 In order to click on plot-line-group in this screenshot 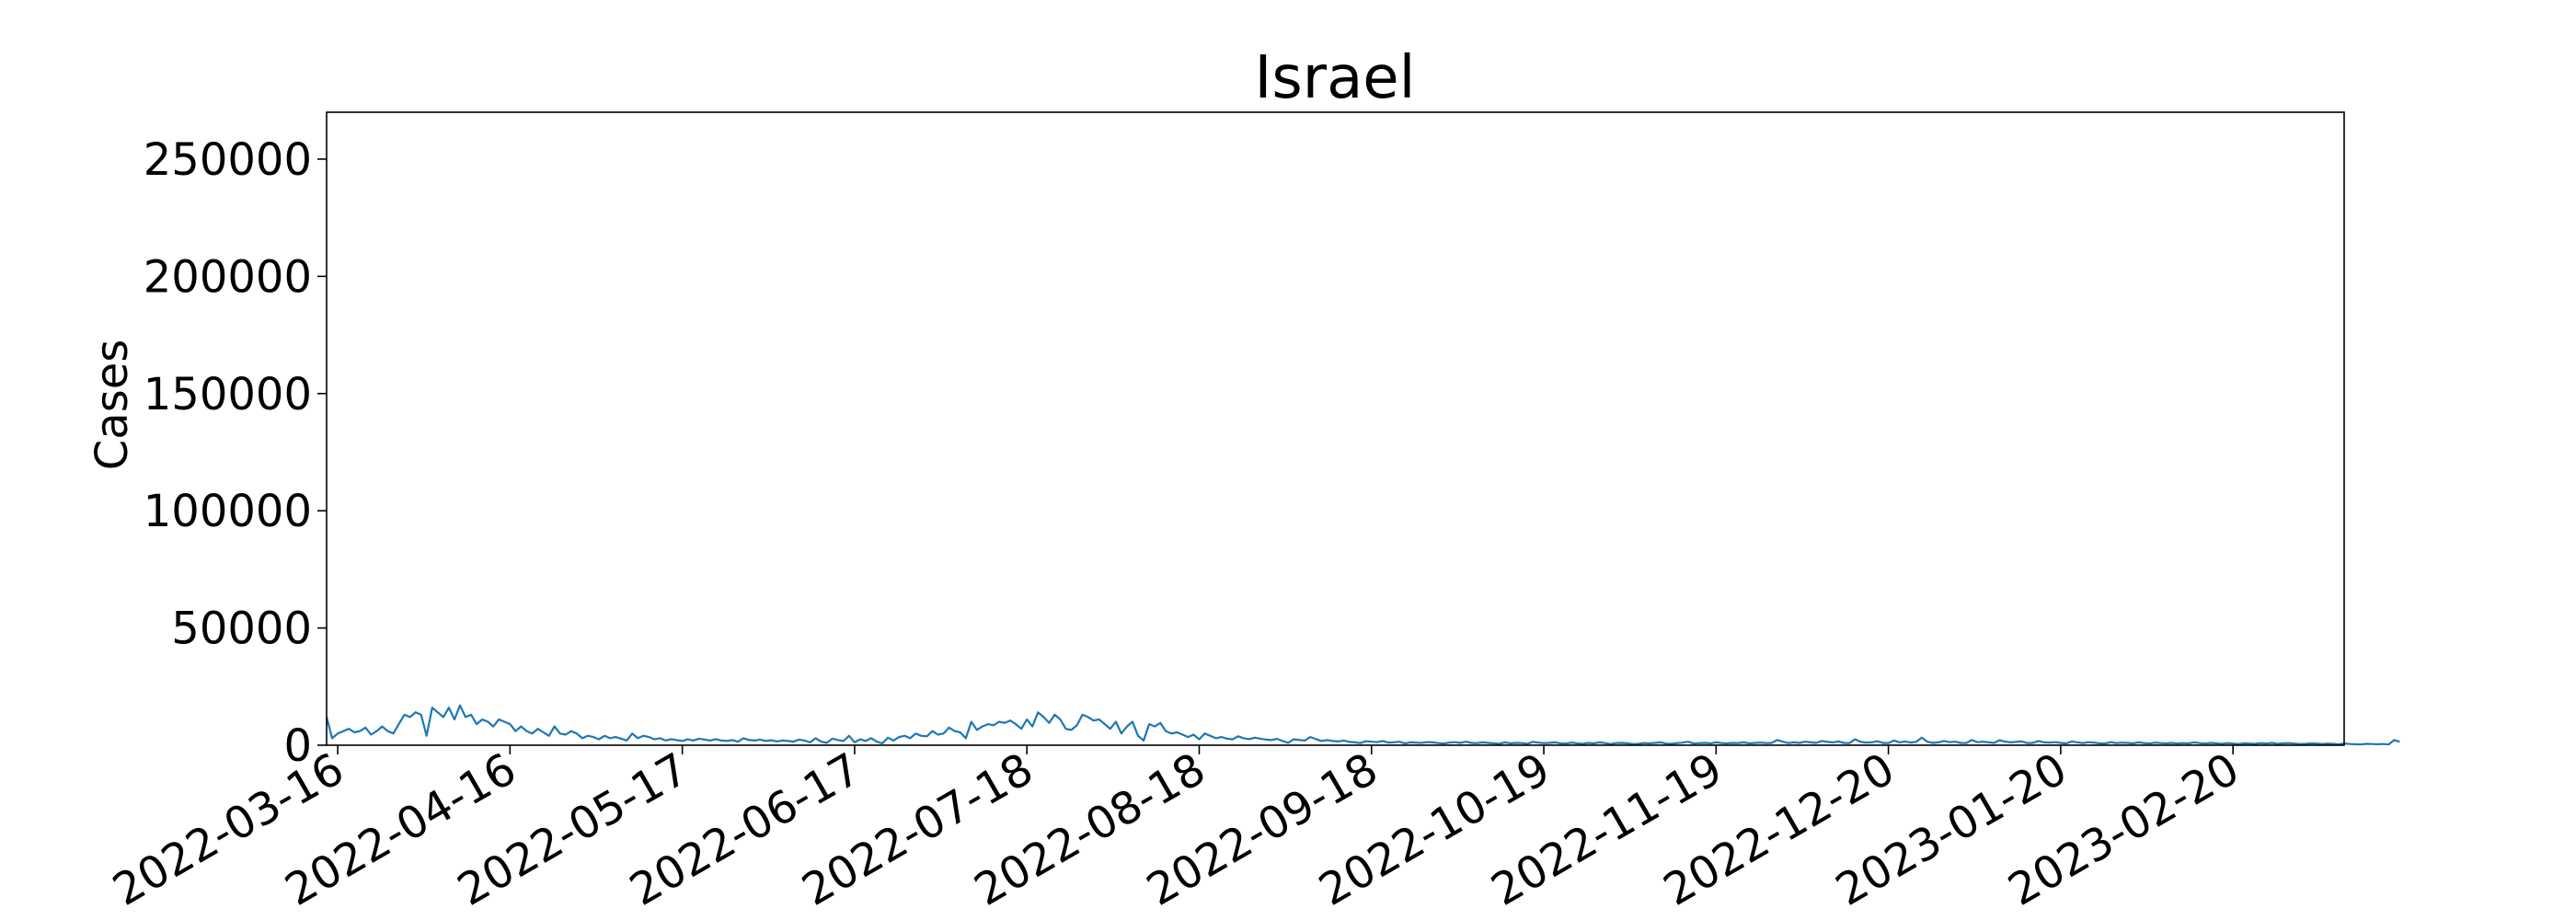, I will do `click(1362, 725)`.